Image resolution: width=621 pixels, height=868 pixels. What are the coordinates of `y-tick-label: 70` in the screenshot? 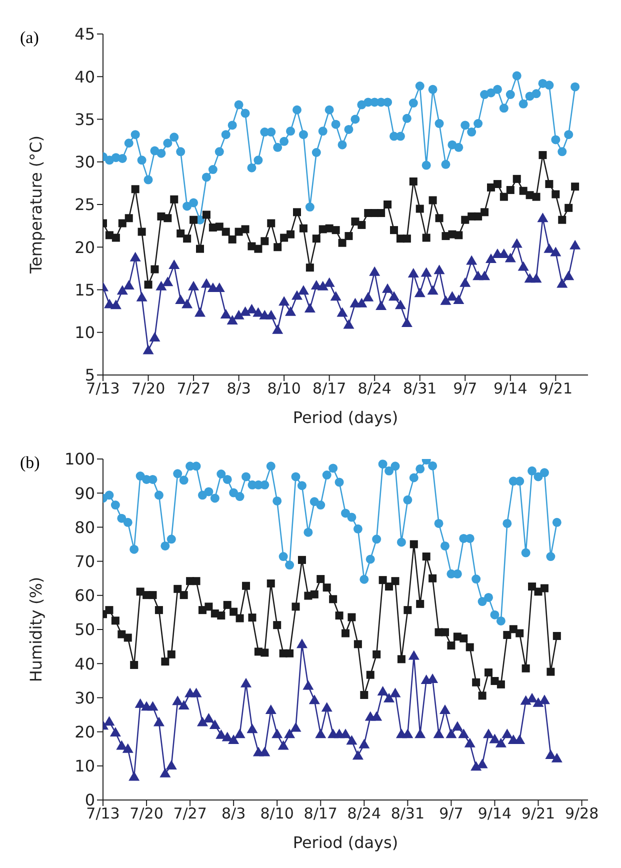 It's located at (84, 561).